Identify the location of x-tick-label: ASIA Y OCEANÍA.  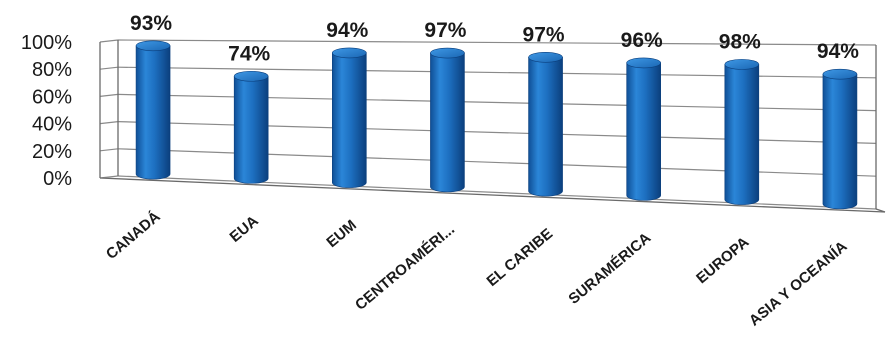
(798, 284).